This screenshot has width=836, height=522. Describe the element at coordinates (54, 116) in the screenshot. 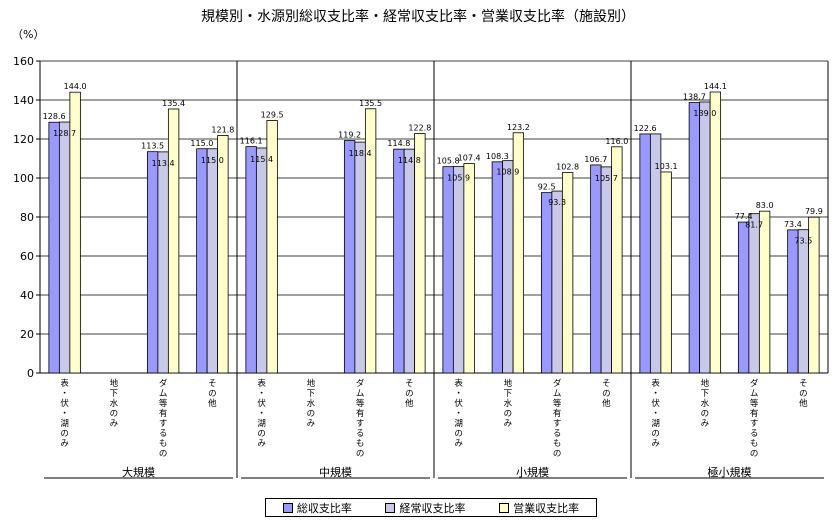

I see `data-label: 128.6` at that location.